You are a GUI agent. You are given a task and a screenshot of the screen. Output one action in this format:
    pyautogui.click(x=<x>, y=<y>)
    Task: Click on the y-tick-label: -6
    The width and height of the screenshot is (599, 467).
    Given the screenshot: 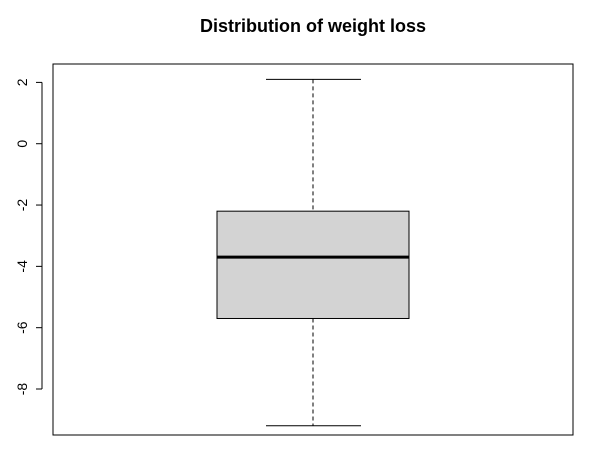 What is the action you would take?
    pyautogui.click(x=22, y=327)
    